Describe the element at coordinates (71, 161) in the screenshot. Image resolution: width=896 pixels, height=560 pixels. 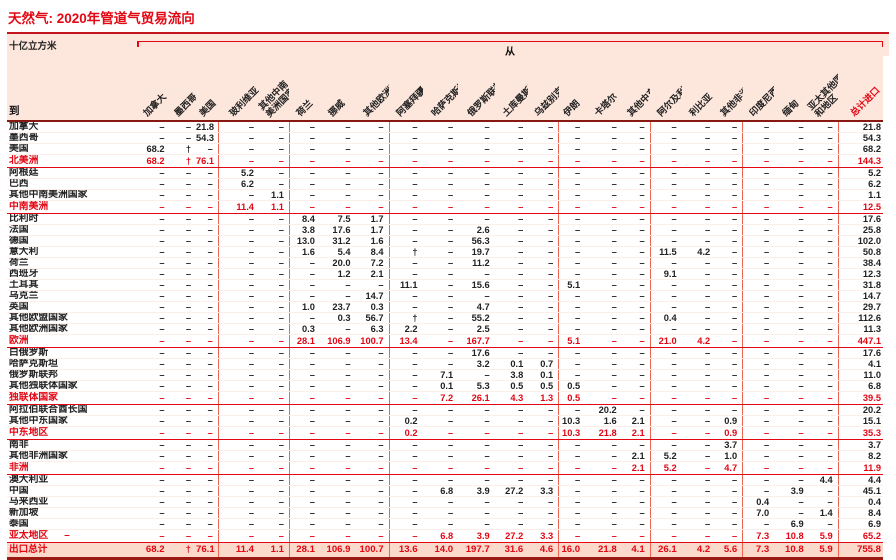
I see `row-label: 北美洲` at that location.